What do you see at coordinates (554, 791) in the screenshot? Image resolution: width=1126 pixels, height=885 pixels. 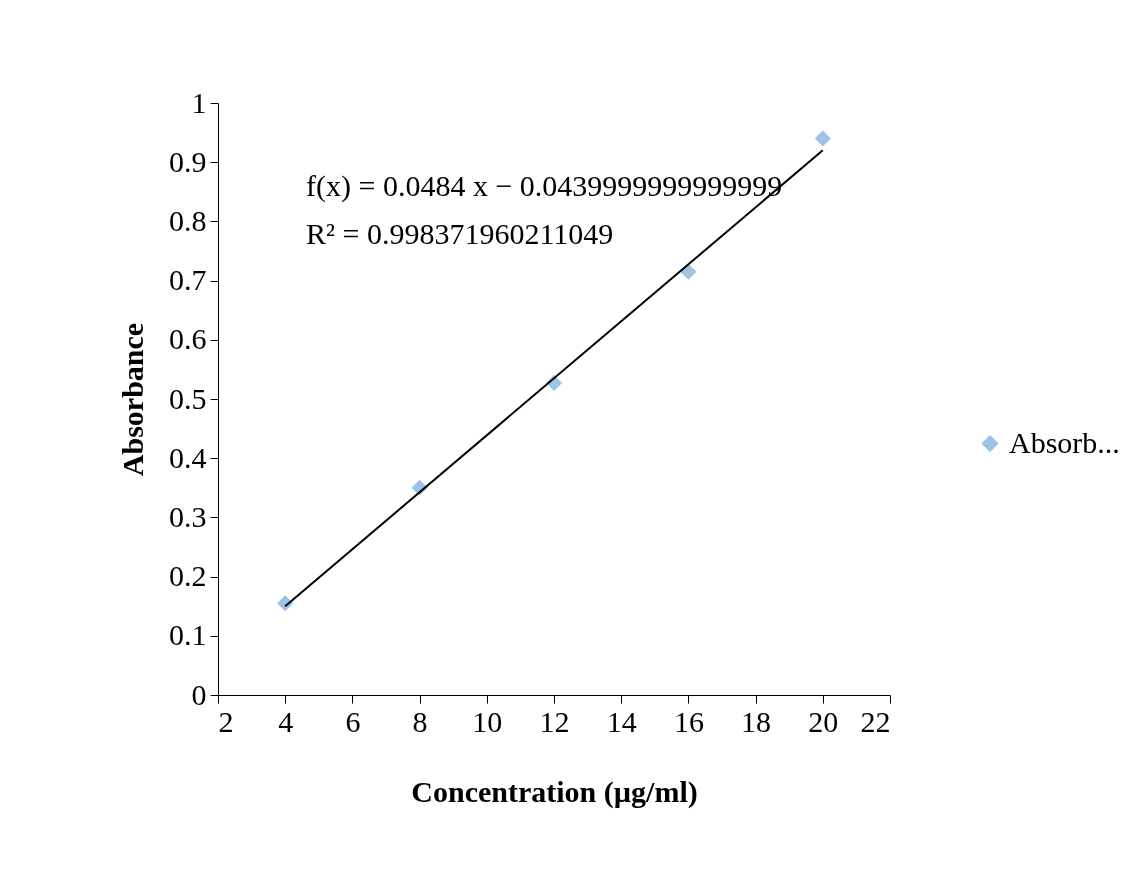 I see `x-axis-title: Concentration (µg/ml)` at bounding box center [554, 791].